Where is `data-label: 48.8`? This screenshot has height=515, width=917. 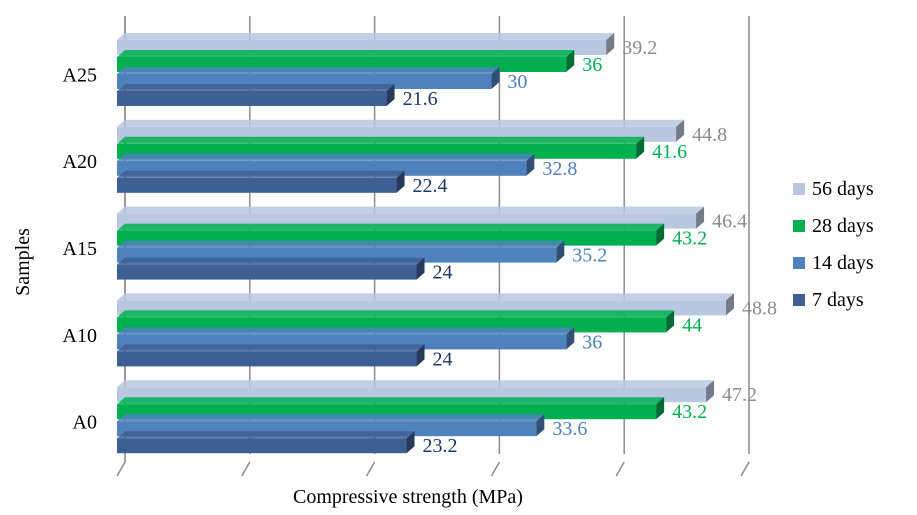 data-label: 48.8 is located at coordinates (759, 308).